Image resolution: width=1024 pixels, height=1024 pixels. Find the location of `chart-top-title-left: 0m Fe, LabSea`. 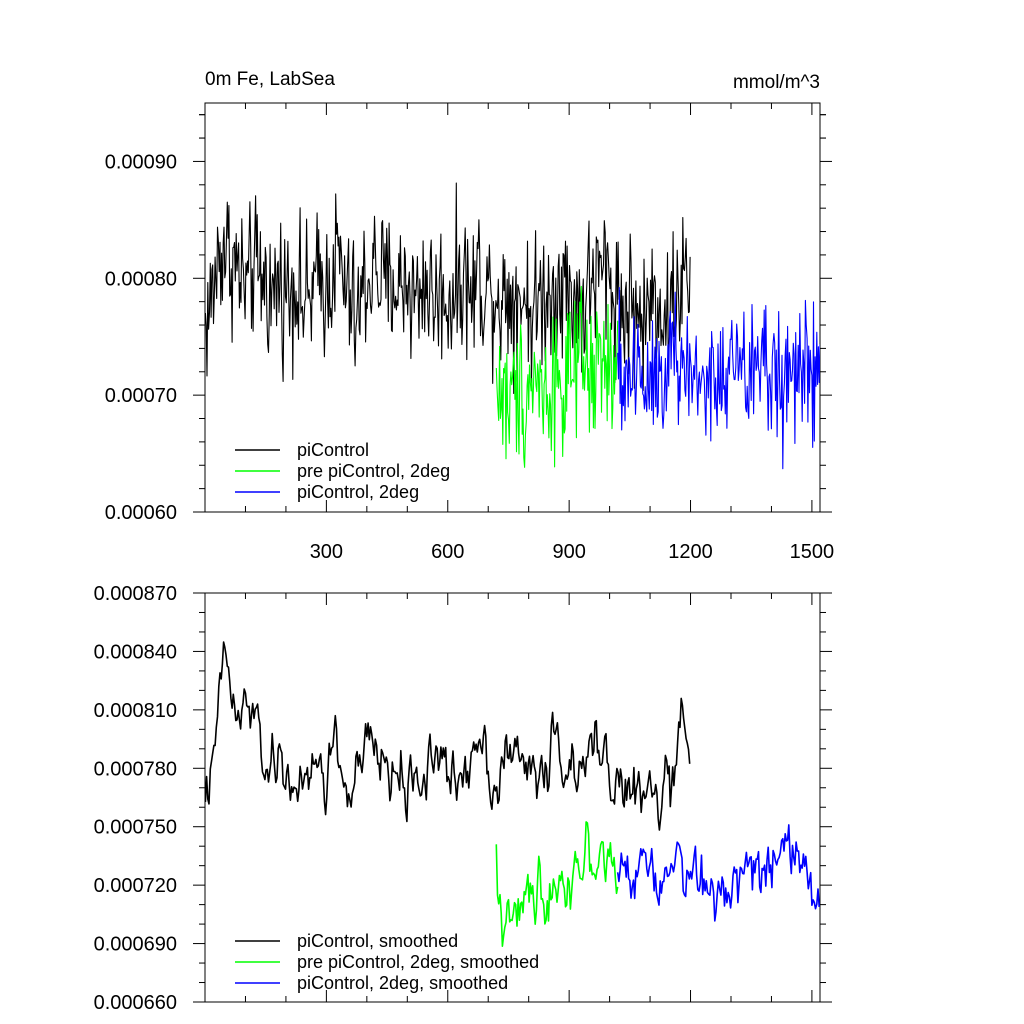

chart-top-title-left: 0m Fe, LabSea is located at coordinates (270, 79).